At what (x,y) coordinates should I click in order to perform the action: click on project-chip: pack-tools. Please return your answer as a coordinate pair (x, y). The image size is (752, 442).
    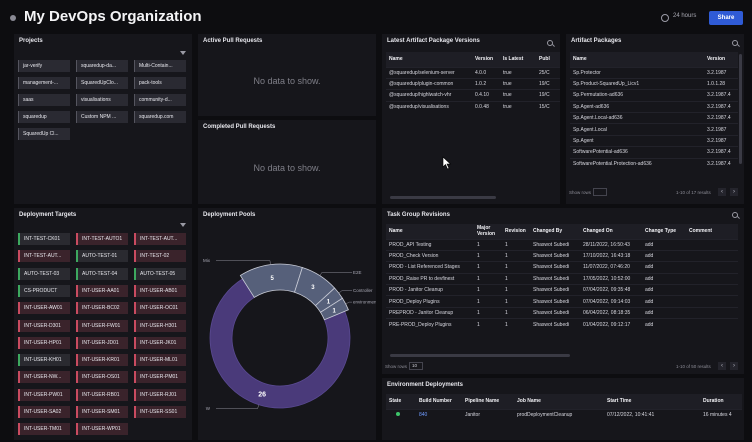
    Looking at the image, I should click on (160, 83).